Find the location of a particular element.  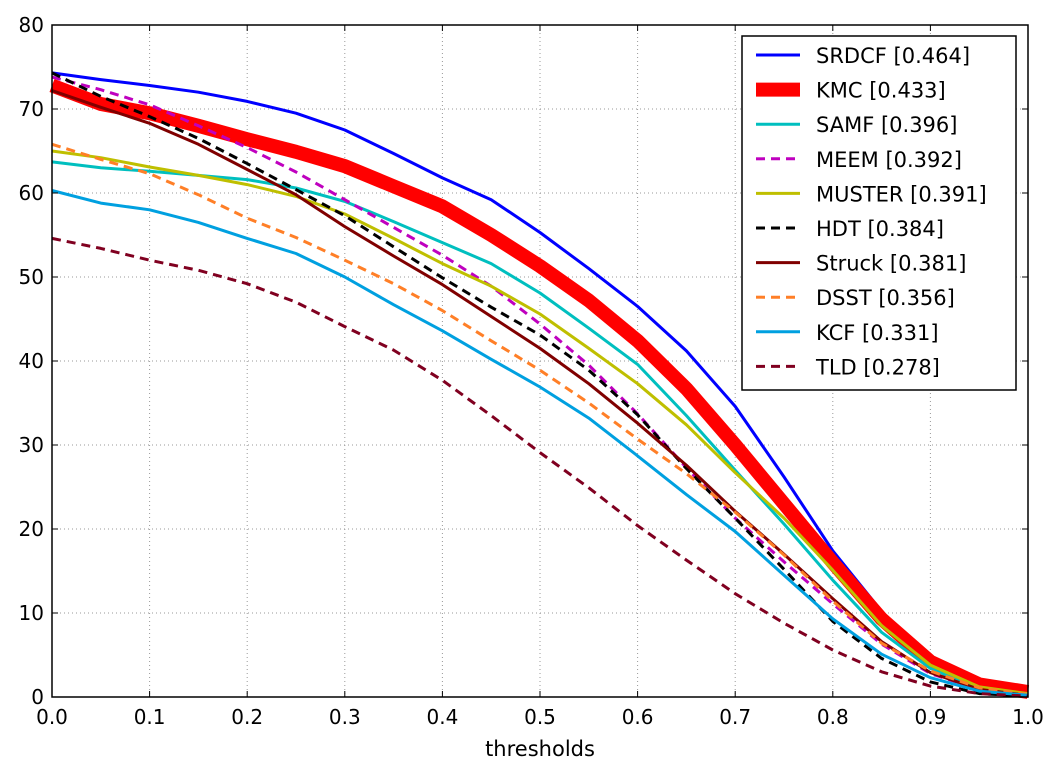

legend-label-tld: TLD [0.278] is located at coordinates (877, 367).